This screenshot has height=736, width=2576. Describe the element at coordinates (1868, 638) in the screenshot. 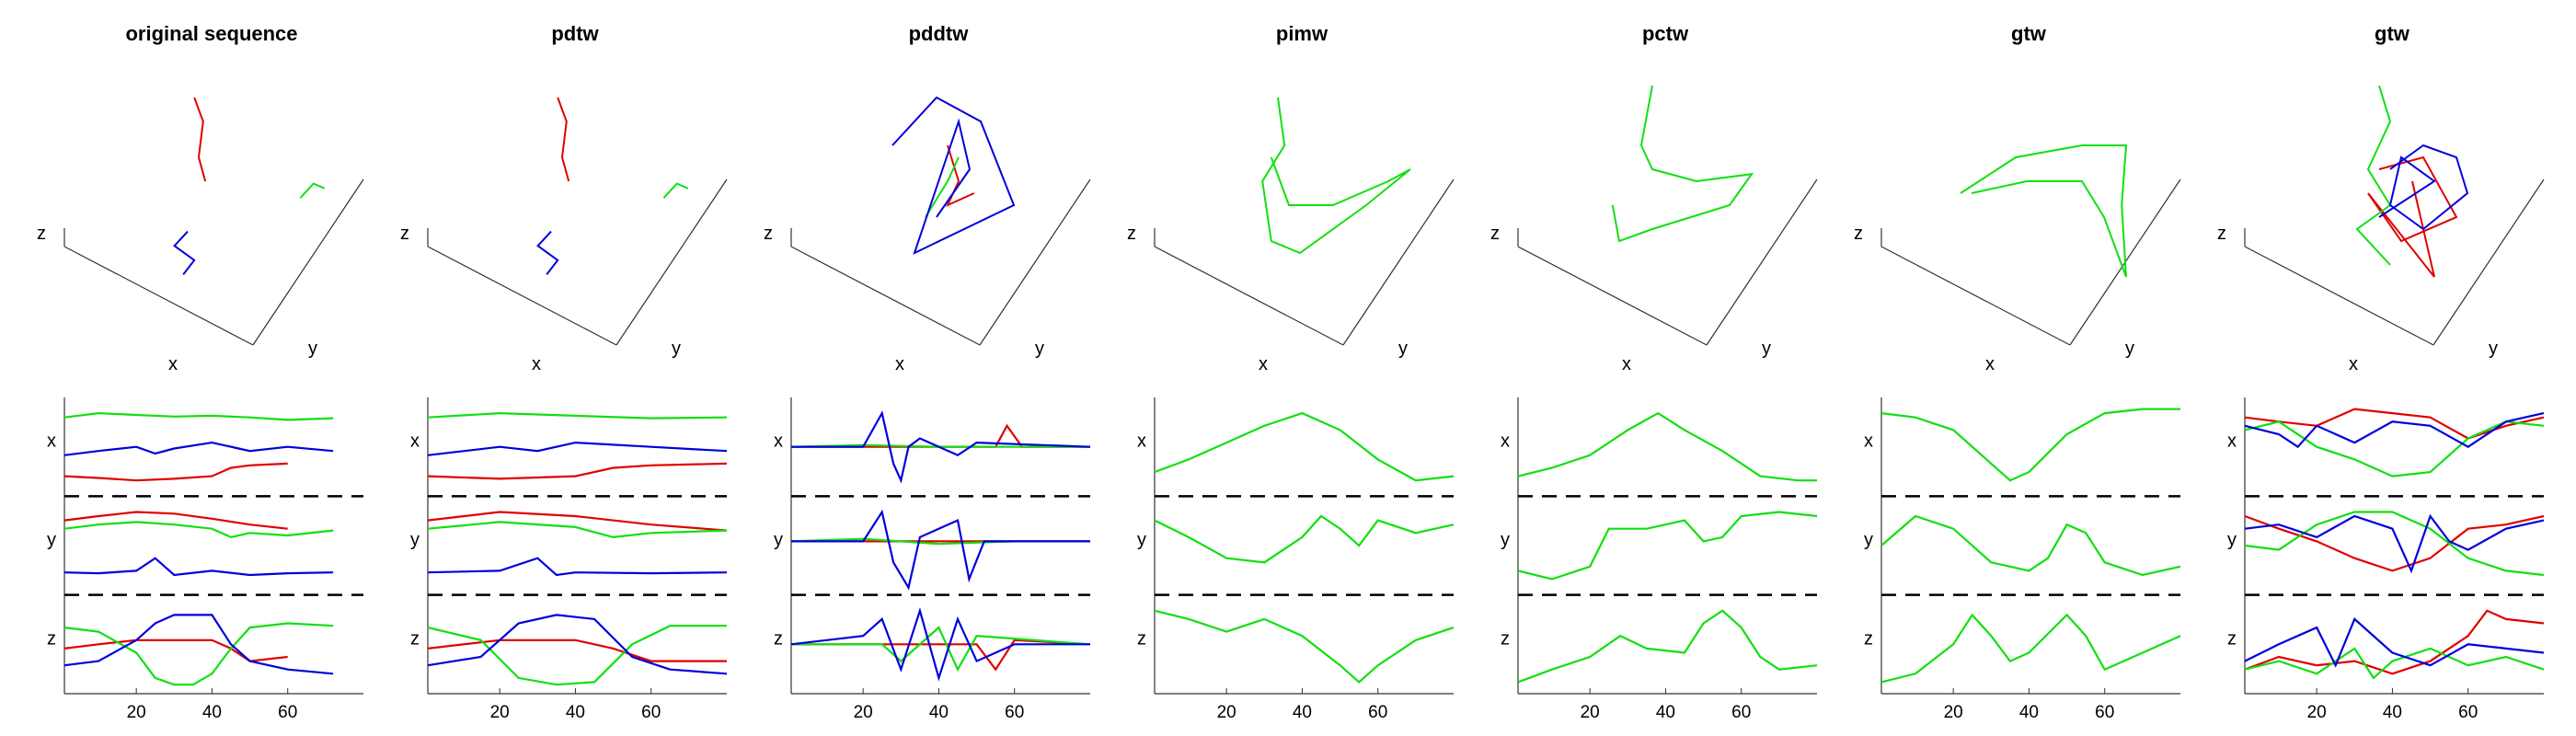

I see `panel-5-row-label-z: z` at that location.